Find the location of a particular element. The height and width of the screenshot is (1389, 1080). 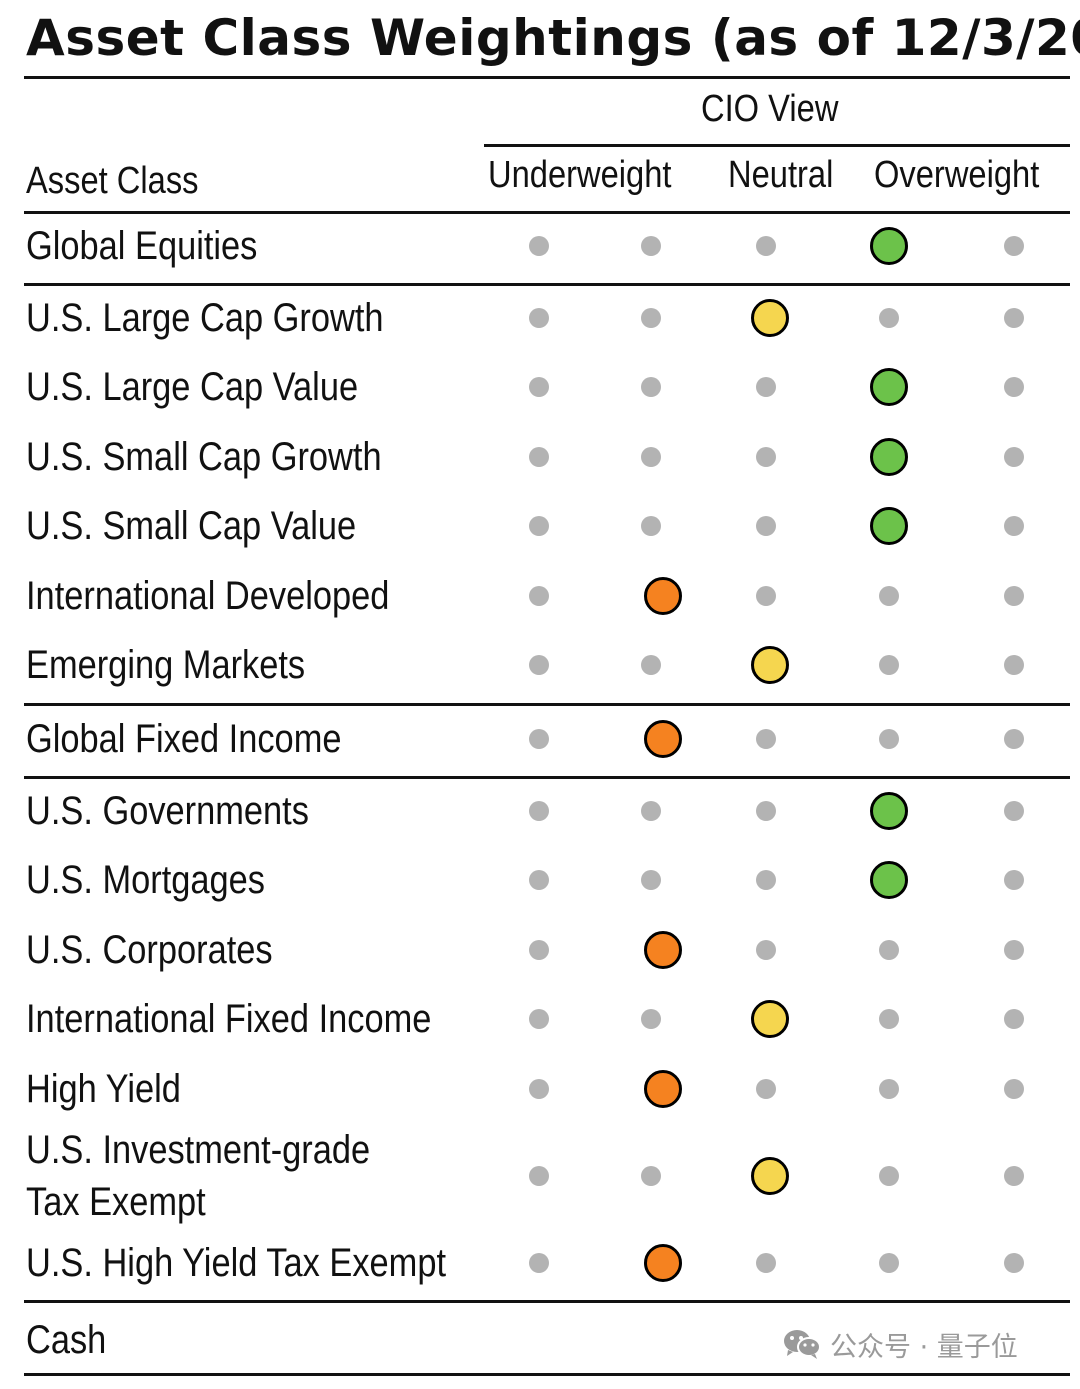

wechat-icon is located at coordinates (802, 1344).